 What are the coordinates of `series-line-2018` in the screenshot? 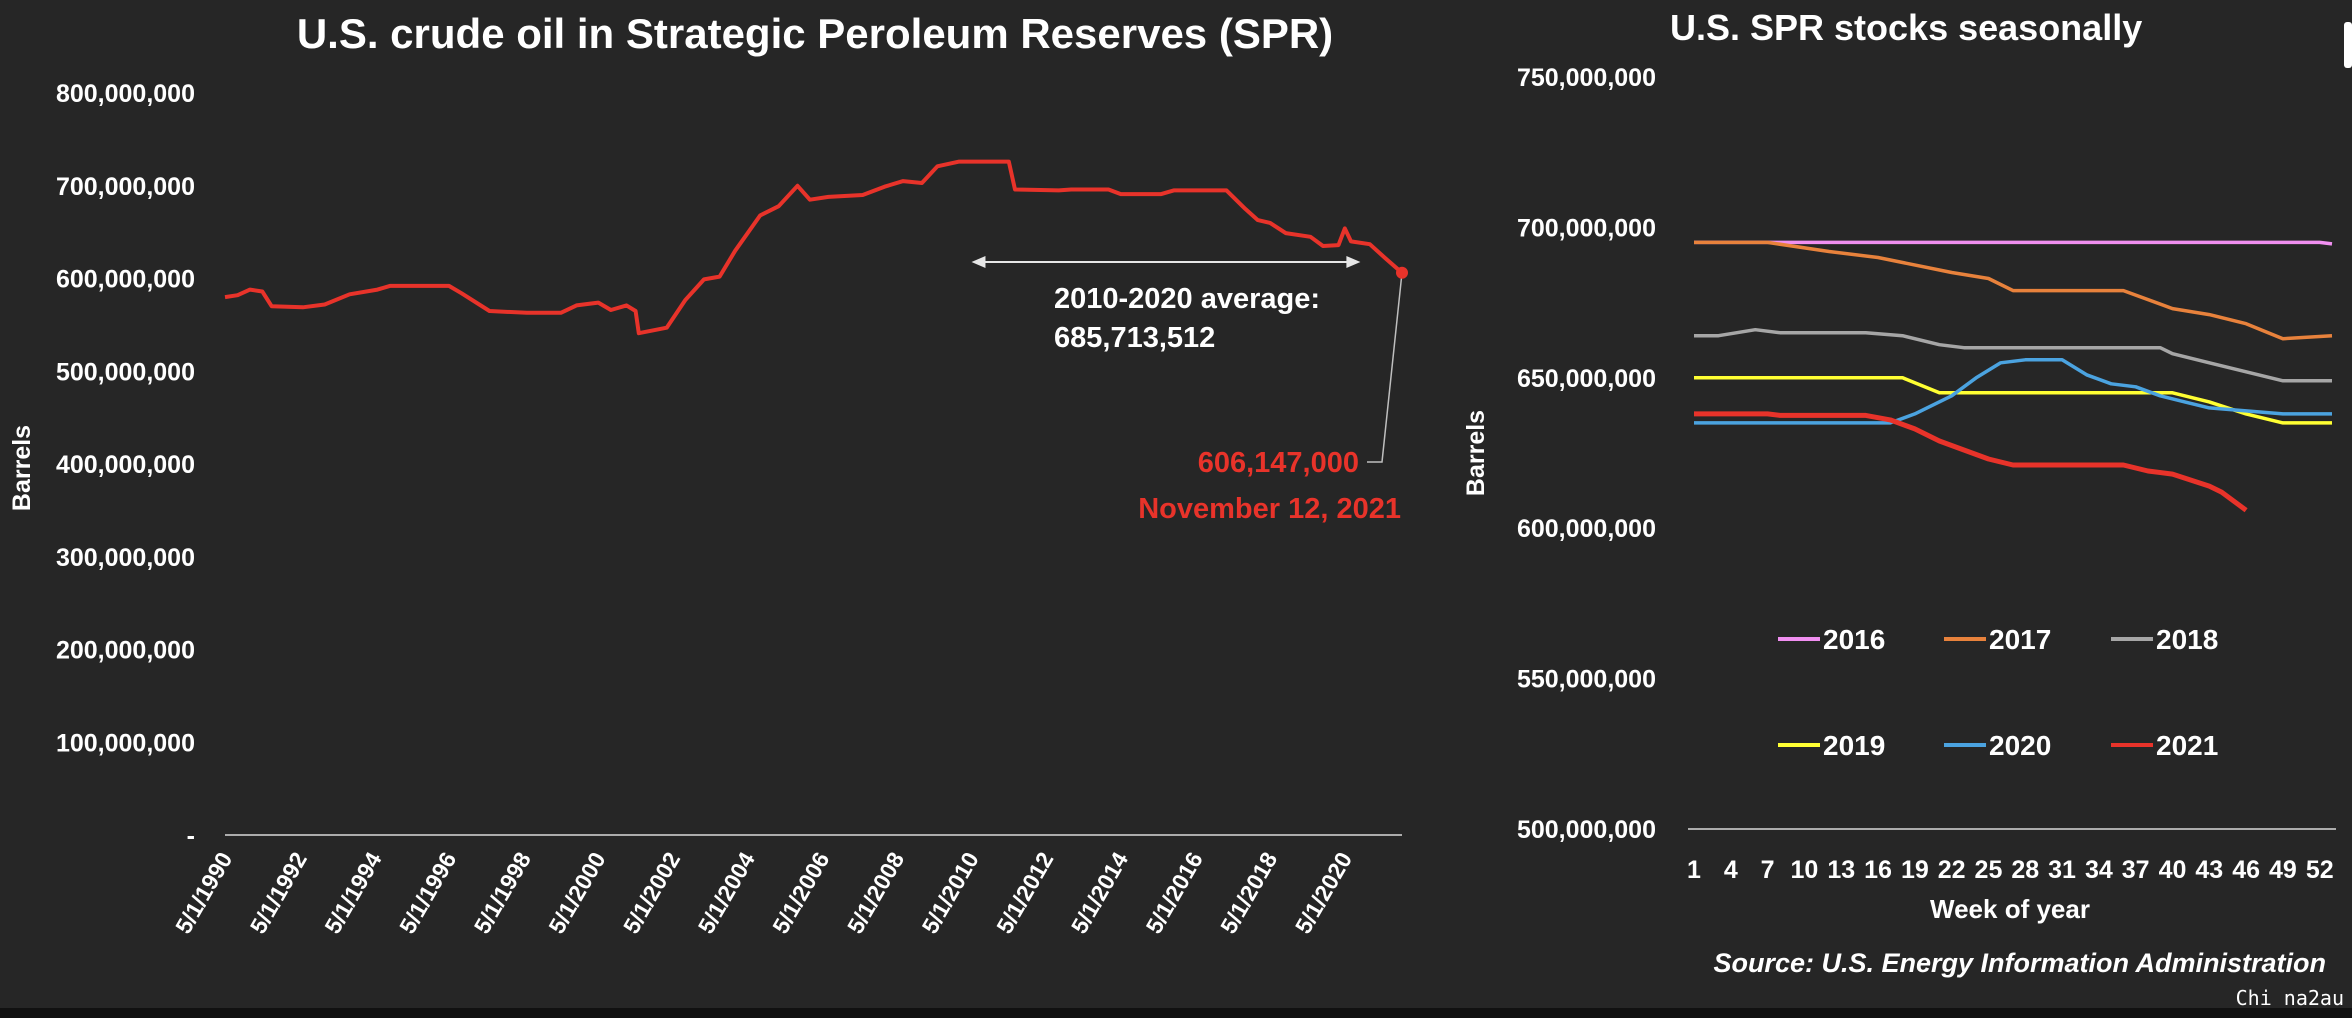 It's located at (2013, 355).